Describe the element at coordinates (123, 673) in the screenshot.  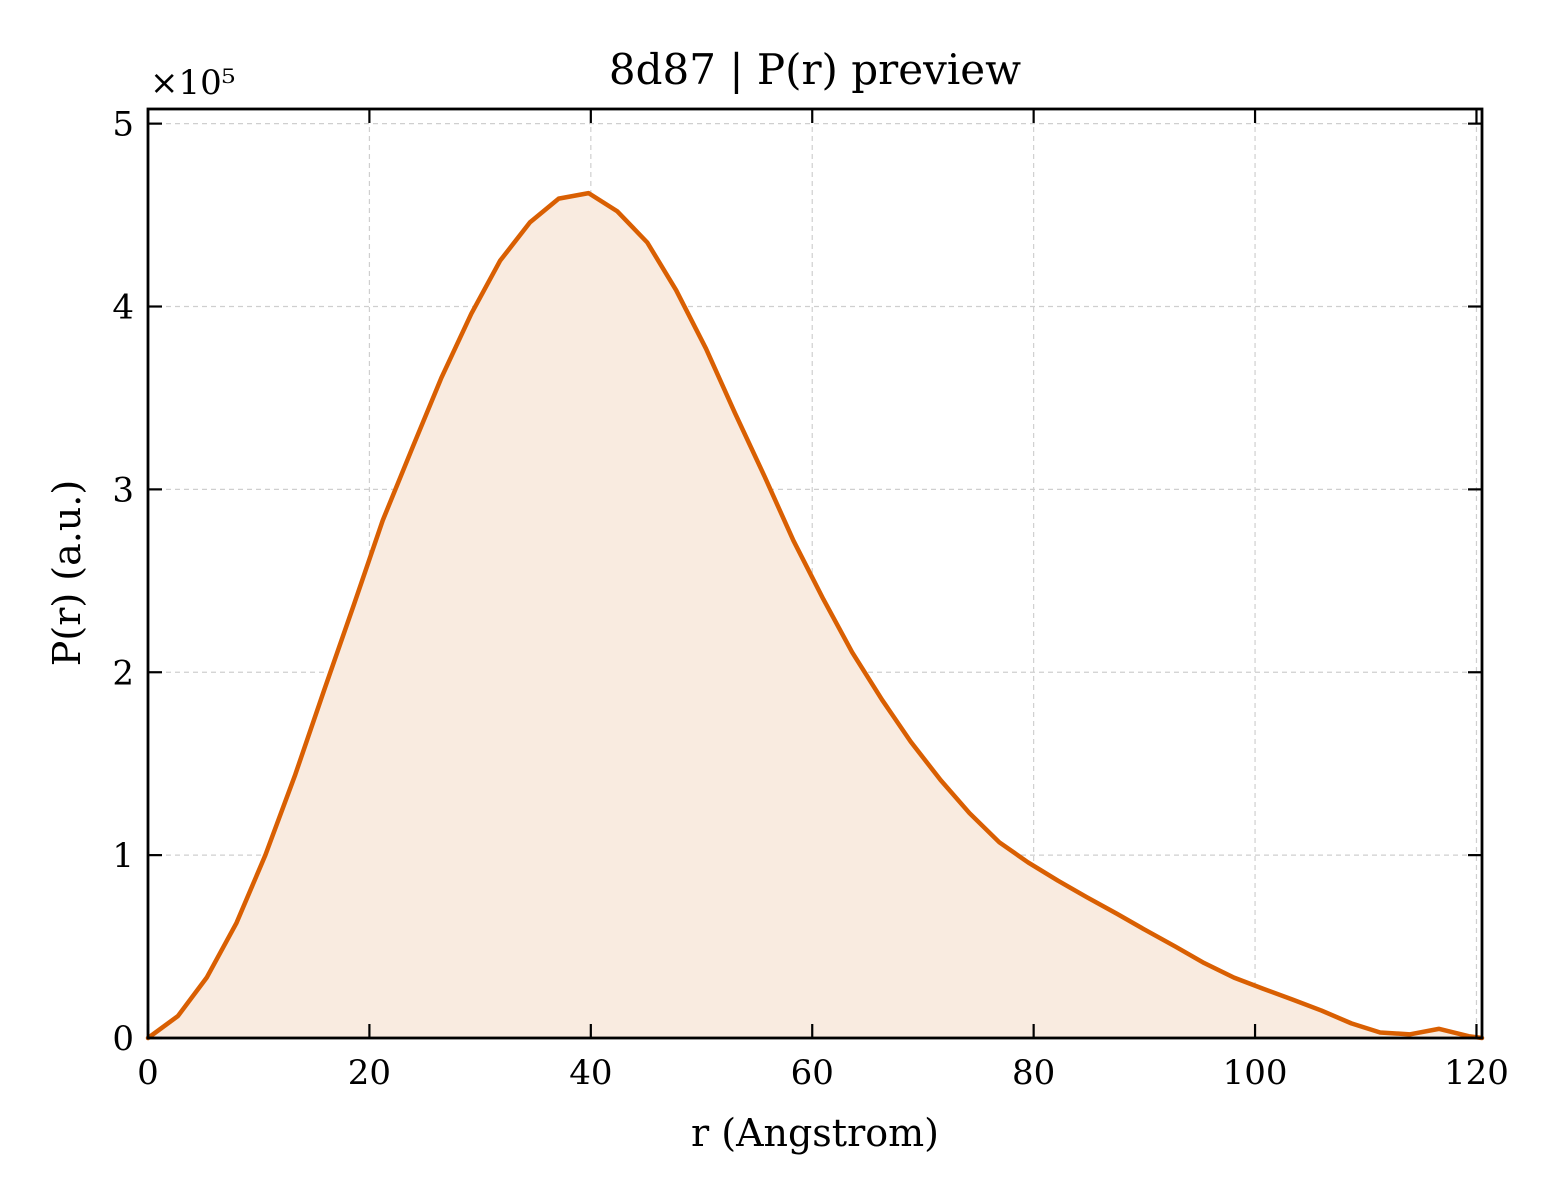
I see `y-tick-label: 2` at that location.